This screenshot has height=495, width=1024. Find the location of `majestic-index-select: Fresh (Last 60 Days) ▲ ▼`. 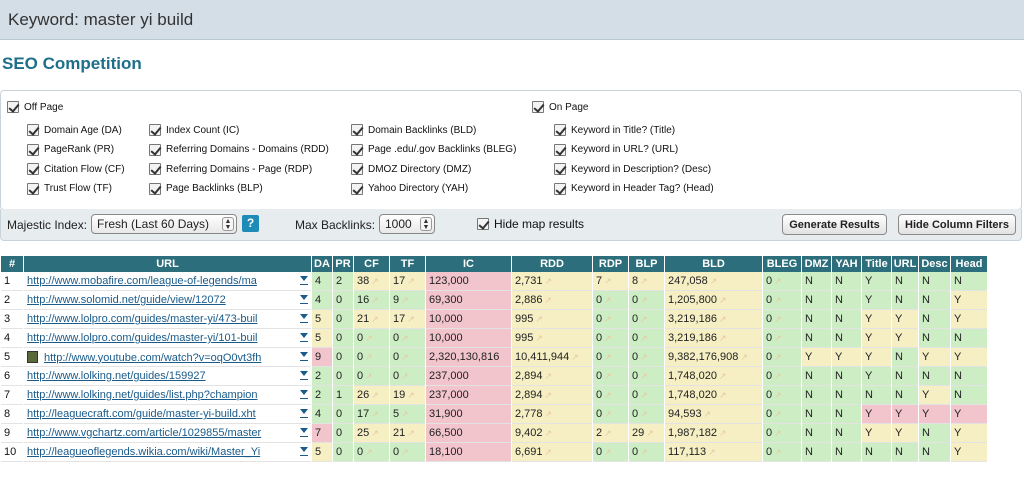

majestic-index-select: Fresh (Last 60 Days) ▲ ▼ is located at coordinates (164, 224).